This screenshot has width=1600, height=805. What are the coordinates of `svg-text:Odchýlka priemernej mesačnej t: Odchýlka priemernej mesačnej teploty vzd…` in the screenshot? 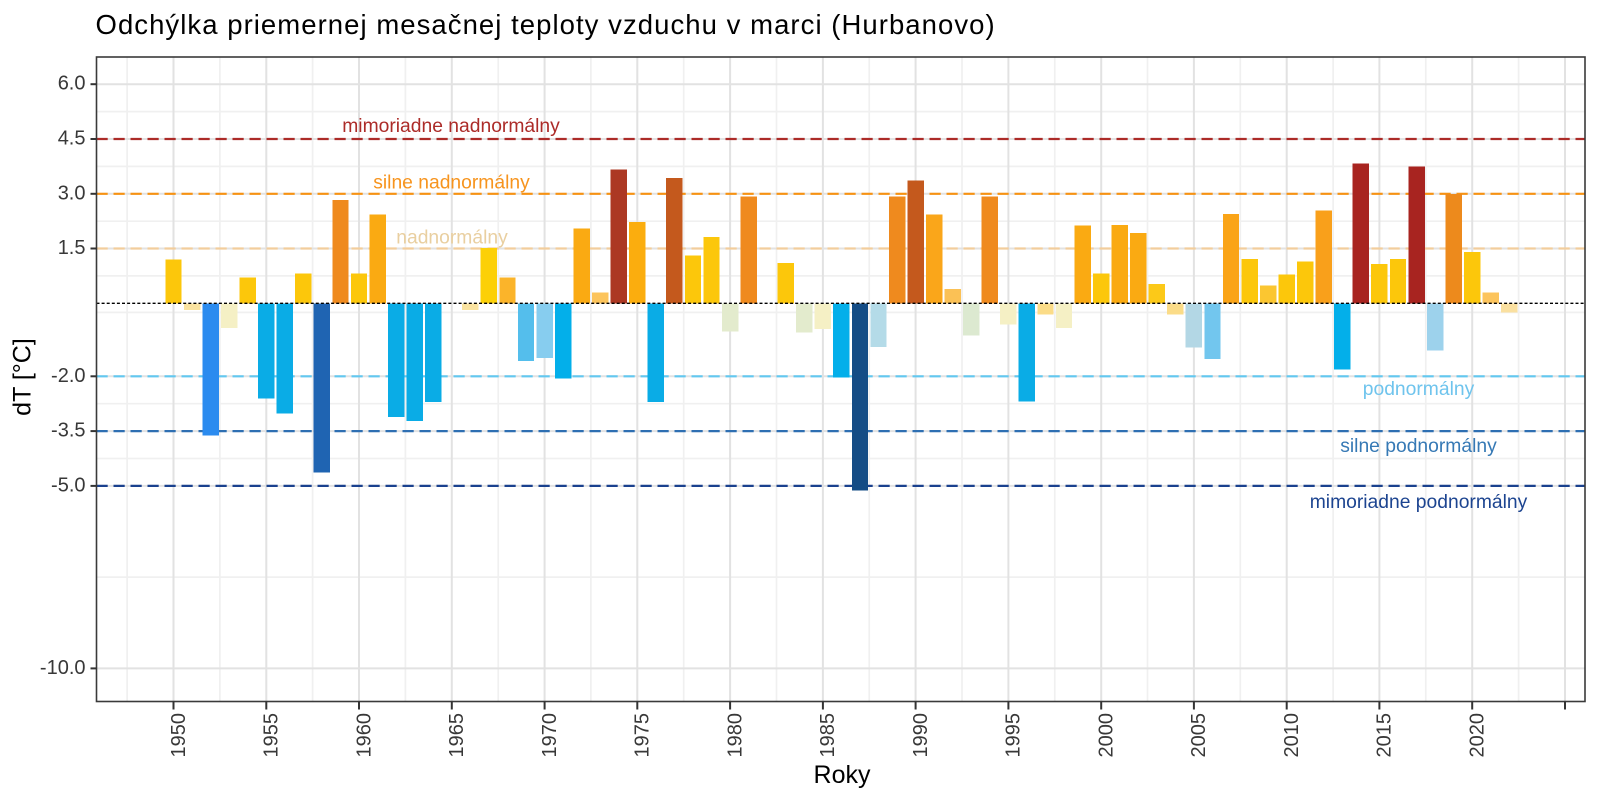 It's located at (546, 24).